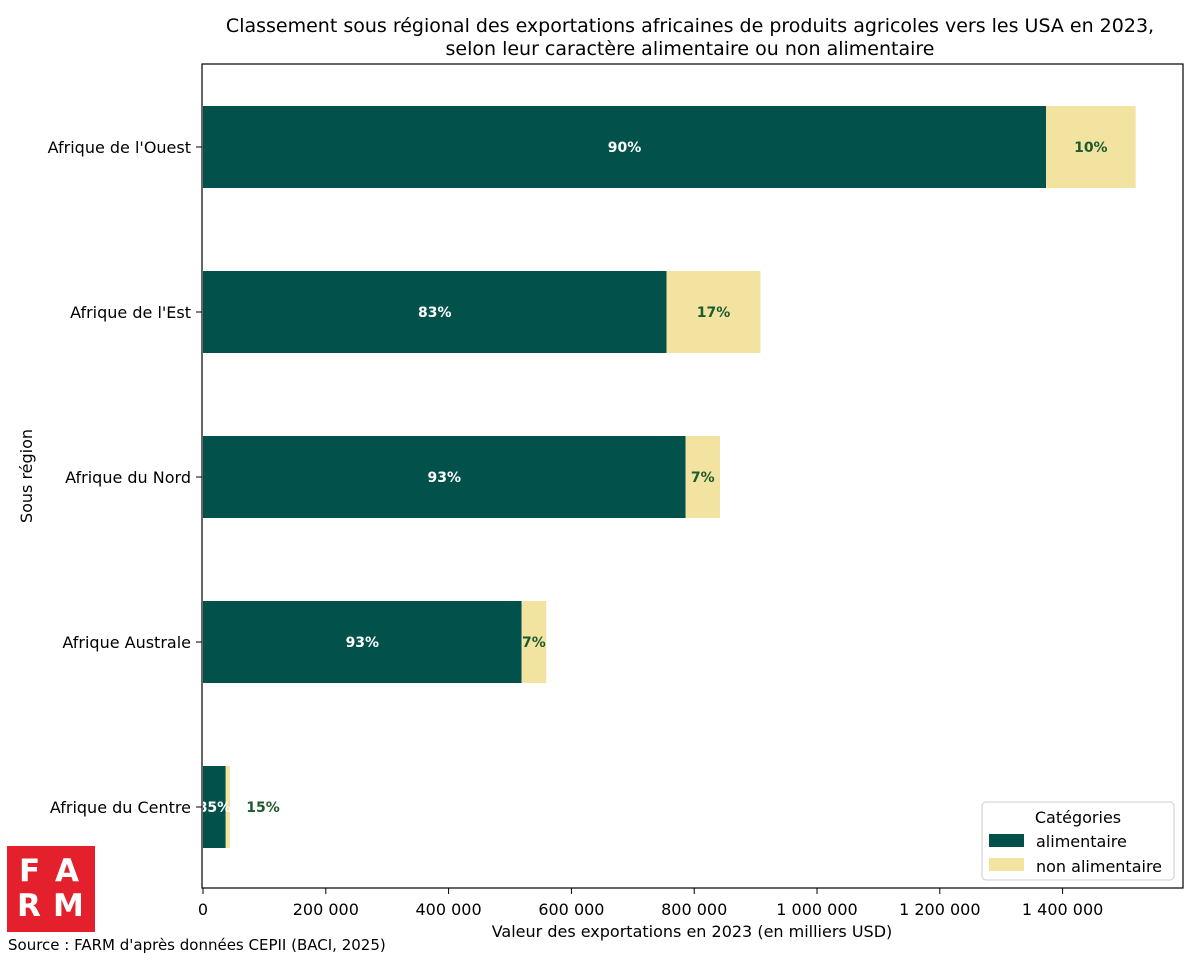 This screenshot has width=1200, height=960. What do you see at coordinates (571, 909) in the screenshot?
I see `x-tick-label-3: 600 000` at bounding box center [571, 909].